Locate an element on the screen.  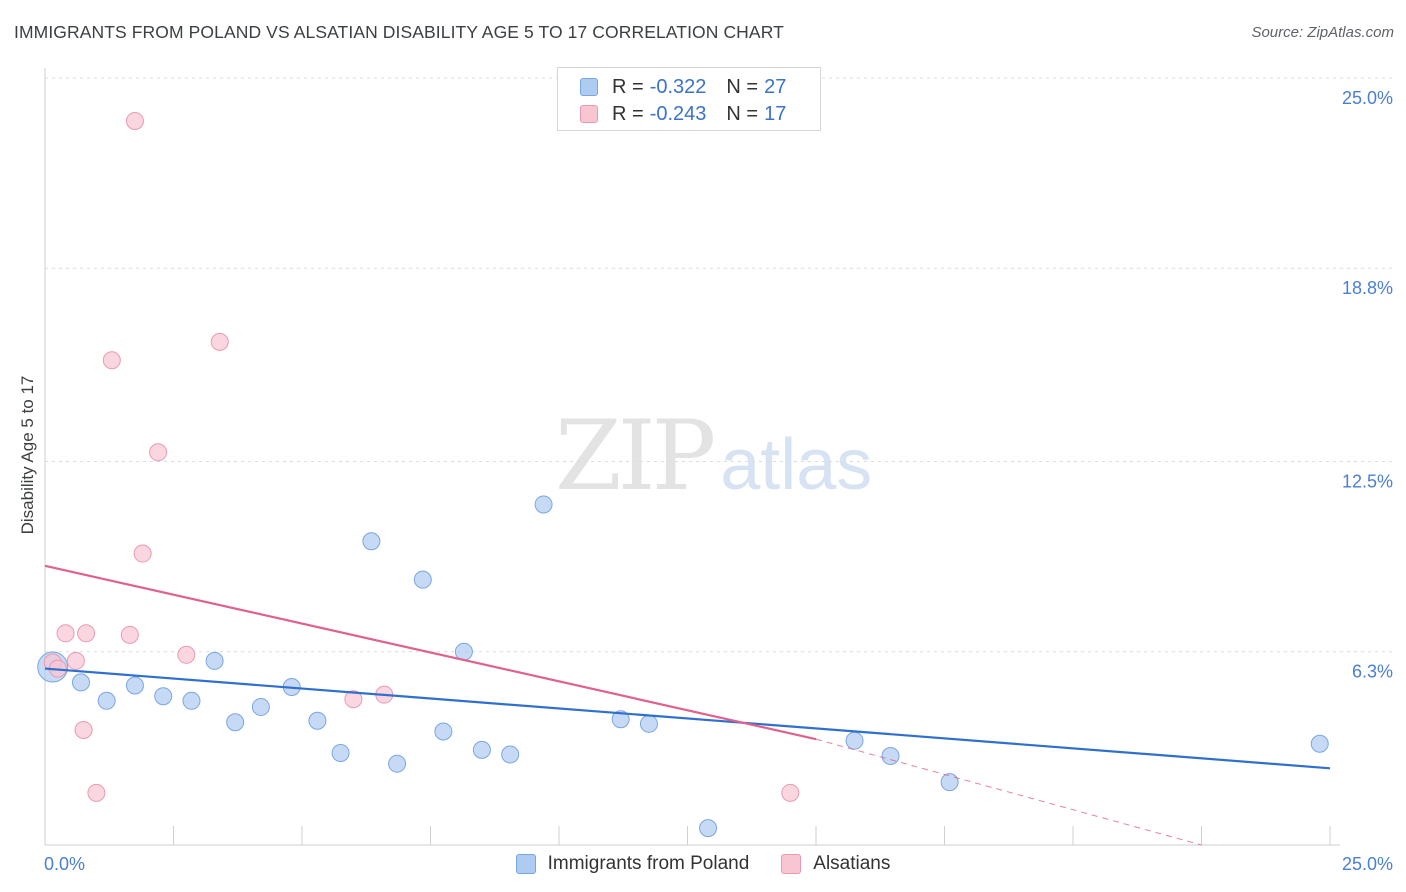
legend-row-alsatians: R = -0.243 N = 17 is located at coordinates (683, 114).